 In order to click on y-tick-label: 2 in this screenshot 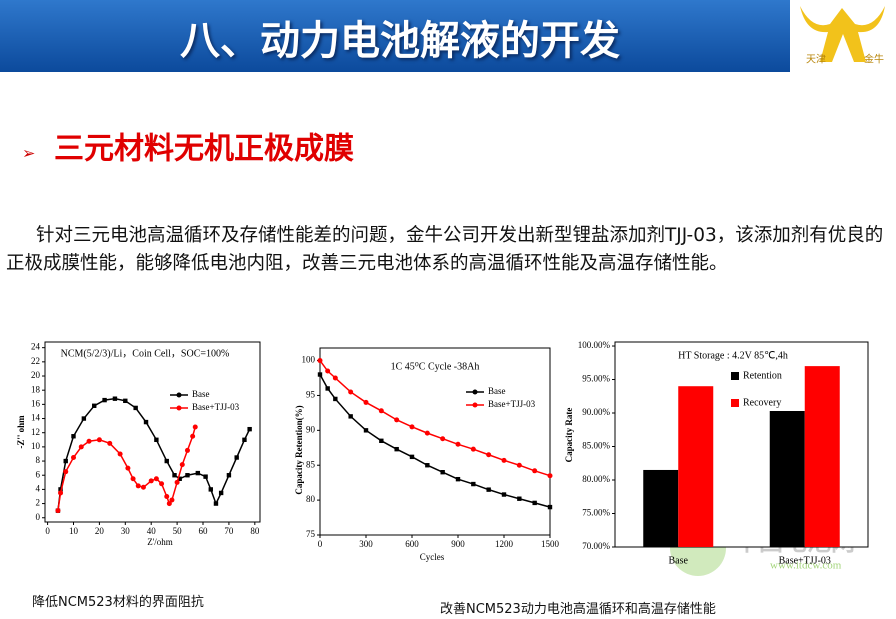, I will do `click(38, 503)`.